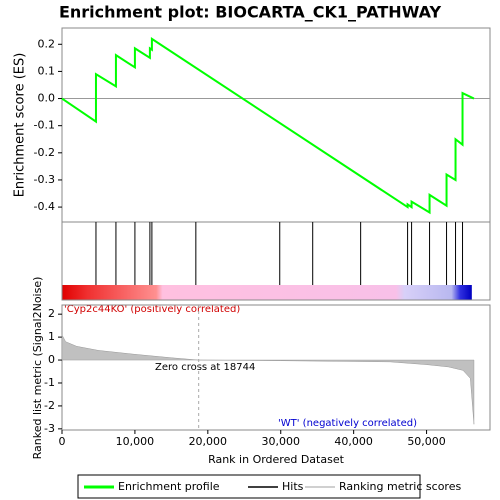 This screenshot has width=500, height=500. What do you see at coordinates (347, 423) in the screenshot?
I see `negative-label: 'WT' (negatively correlated)` at bounding box center [347, 423].